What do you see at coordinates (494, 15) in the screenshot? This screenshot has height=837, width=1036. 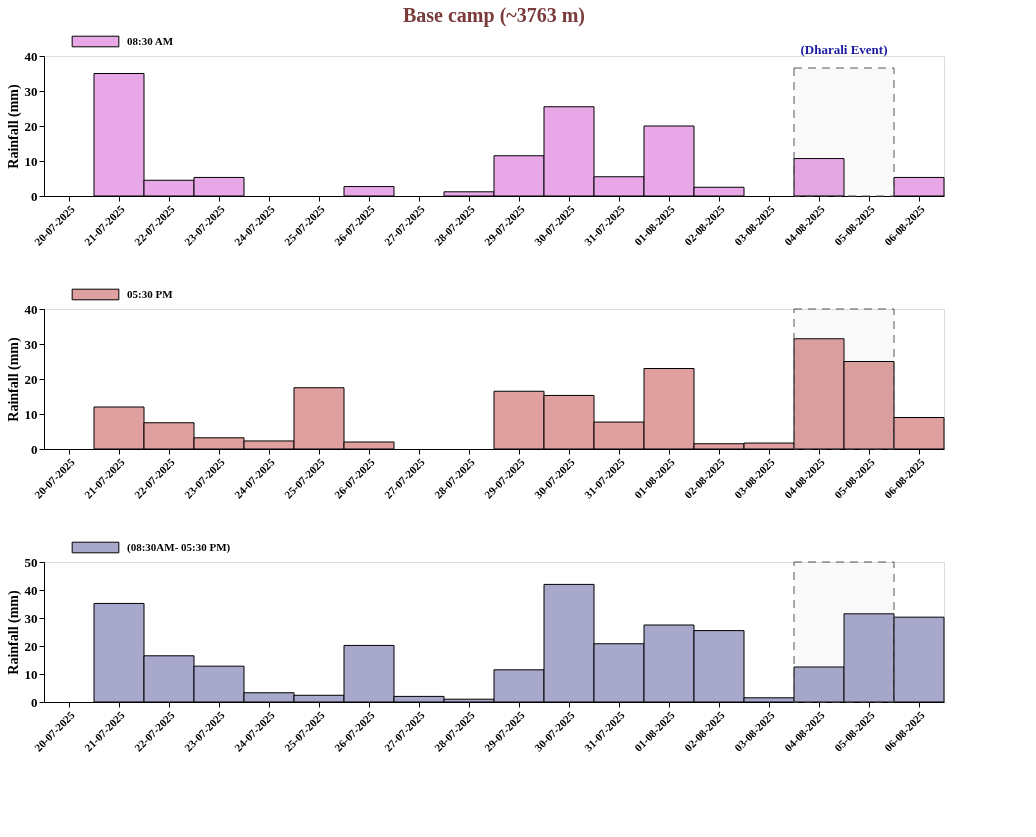 I see `chart-title: Base camp (~3763 m)` at bounding box center [494, 15].